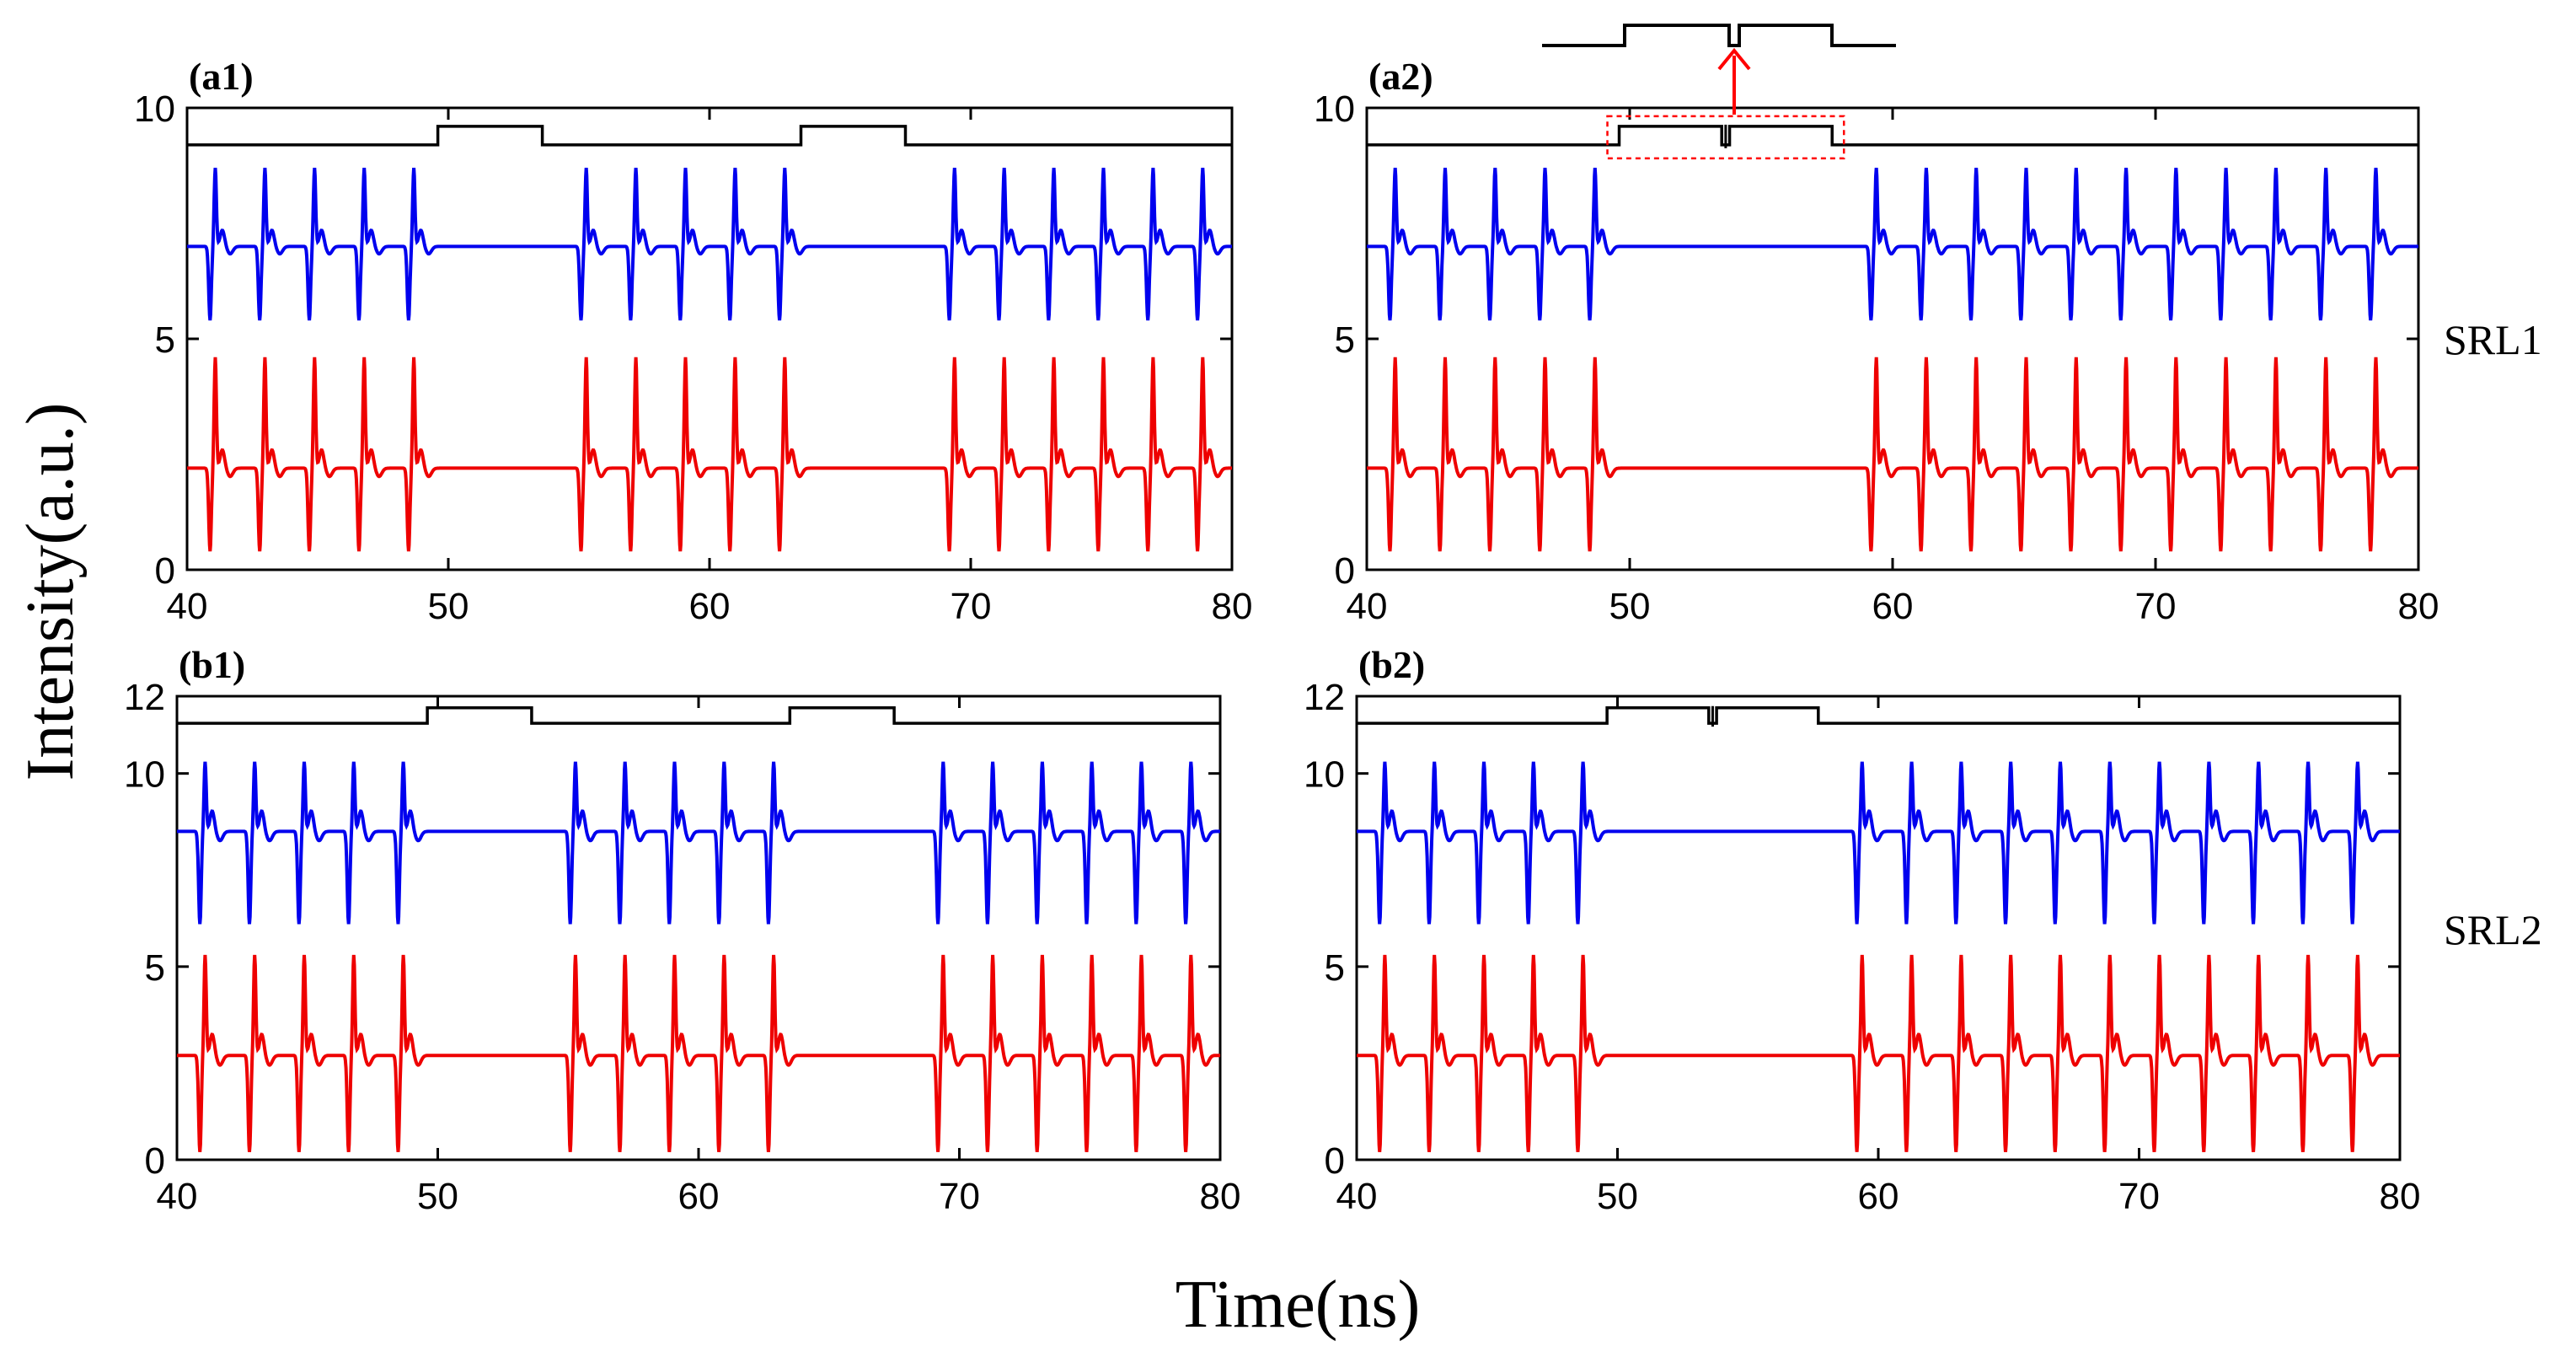 The height and width of the screenshot is (1357, 2576). Describe the element at coordinates (2493, 339) in the screenshot. I see `row-label-srl1: SRL1` at that location.